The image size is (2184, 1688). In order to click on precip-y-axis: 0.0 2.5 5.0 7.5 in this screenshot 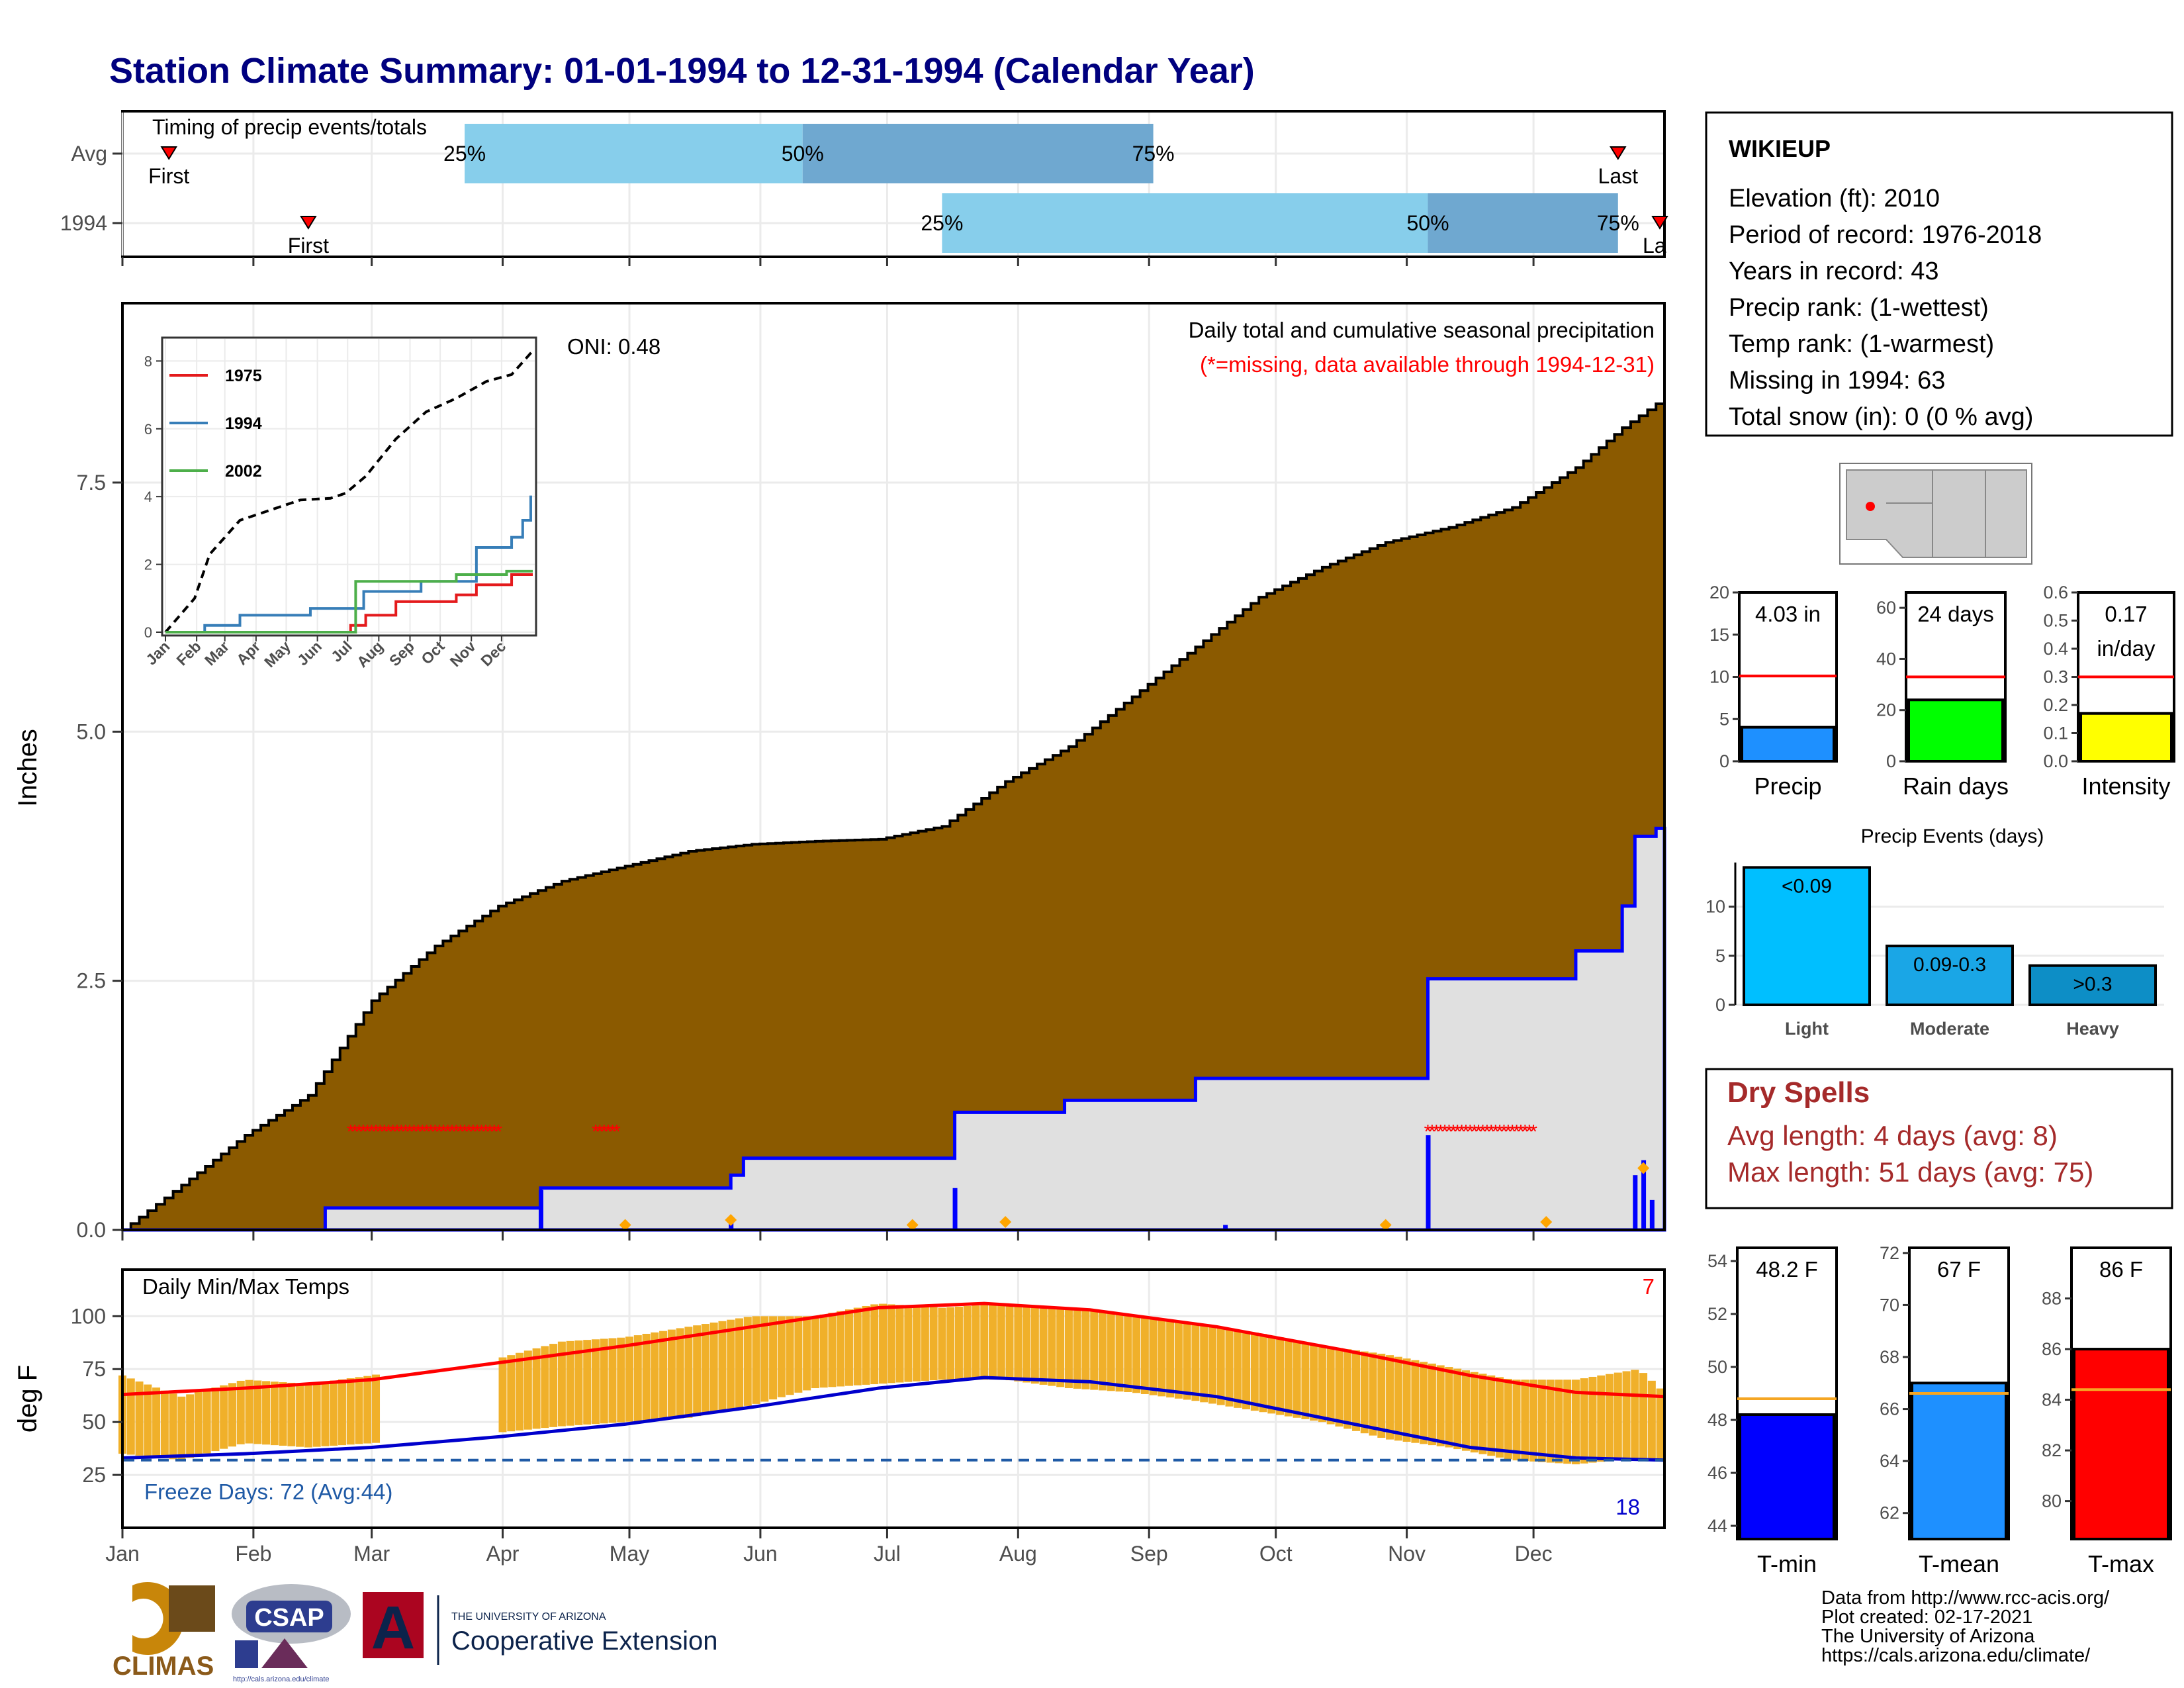, I will do `click(100, 856)`.